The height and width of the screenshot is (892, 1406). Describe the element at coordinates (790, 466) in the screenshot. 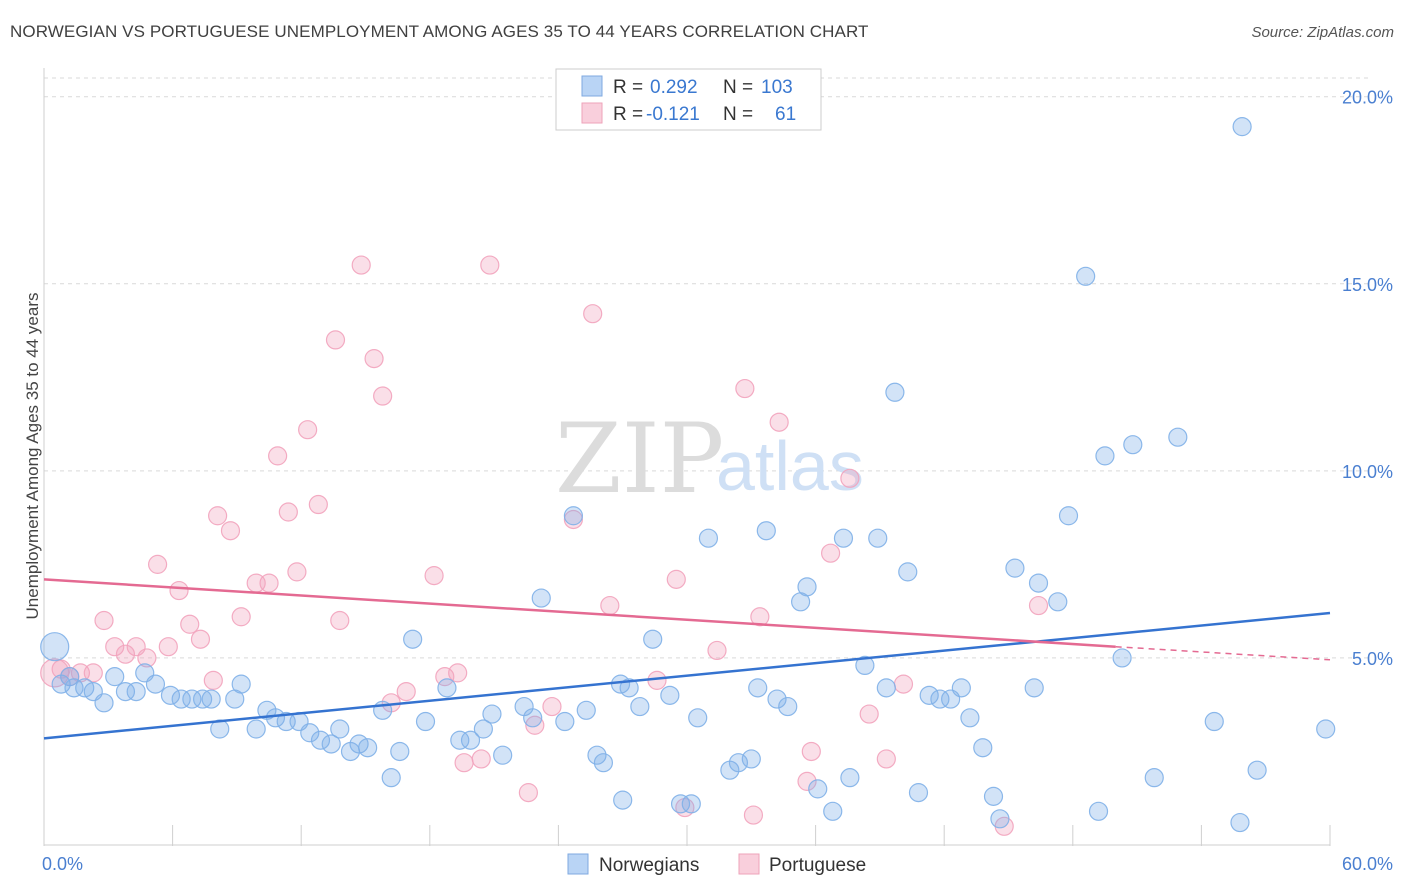

I see `watermark-atlas: atlas` at that location.